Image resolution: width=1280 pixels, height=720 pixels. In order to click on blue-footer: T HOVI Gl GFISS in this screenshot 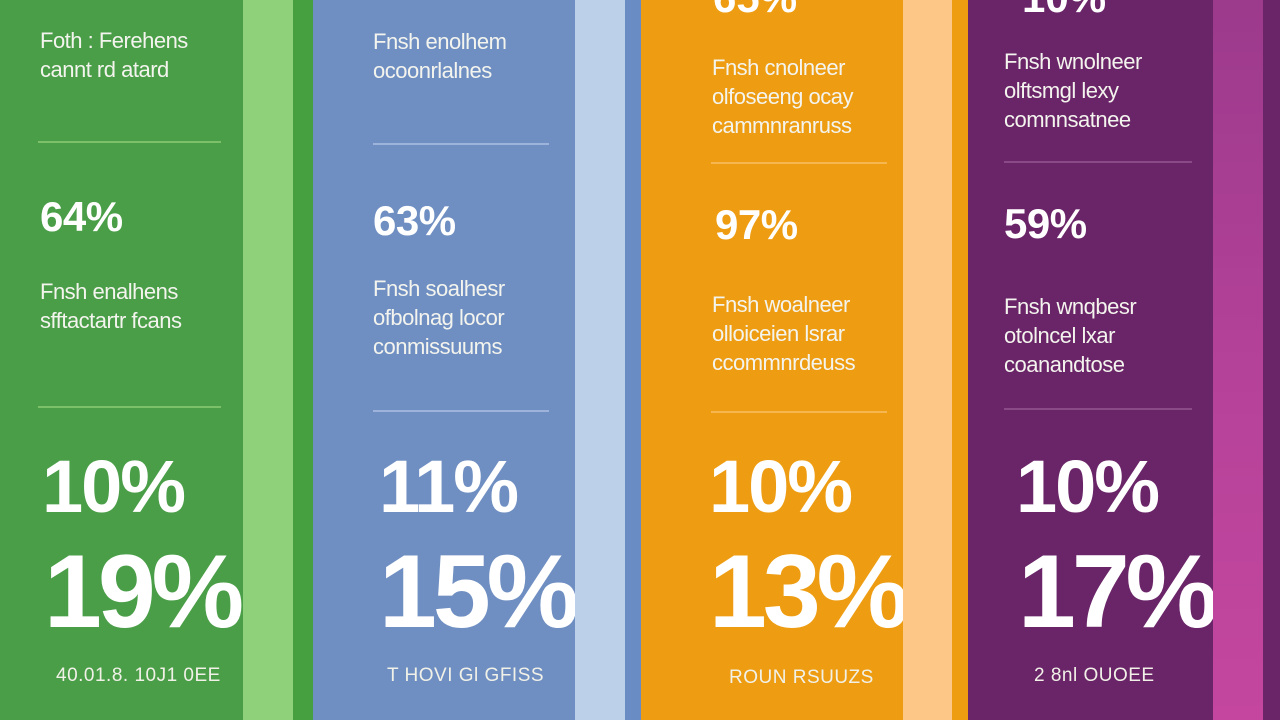, I will do `click(466, 675)`.